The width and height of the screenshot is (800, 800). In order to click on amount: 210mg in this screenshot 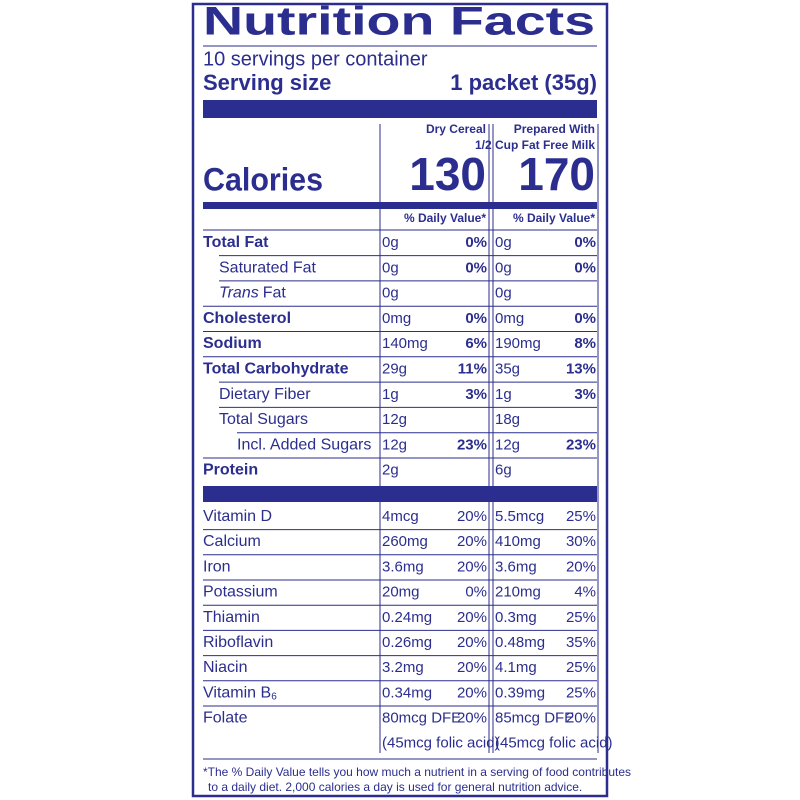, I will do `click(518, 592)`.